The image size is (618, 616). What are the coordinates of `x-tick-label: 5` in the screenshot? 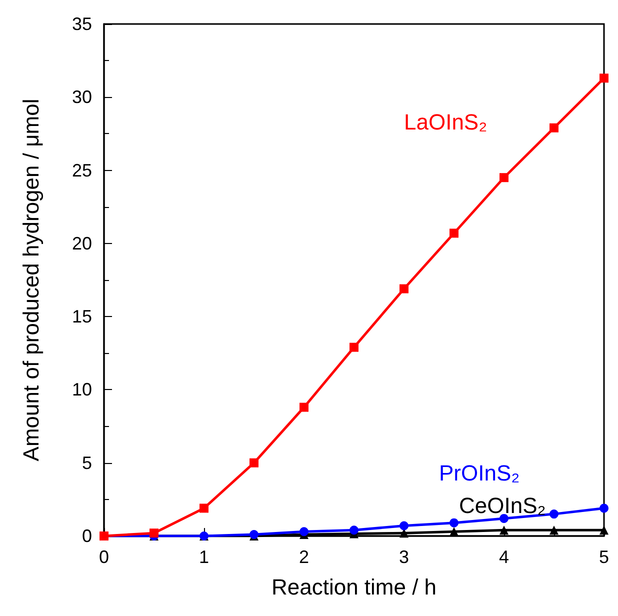 It's located at (604, 557).